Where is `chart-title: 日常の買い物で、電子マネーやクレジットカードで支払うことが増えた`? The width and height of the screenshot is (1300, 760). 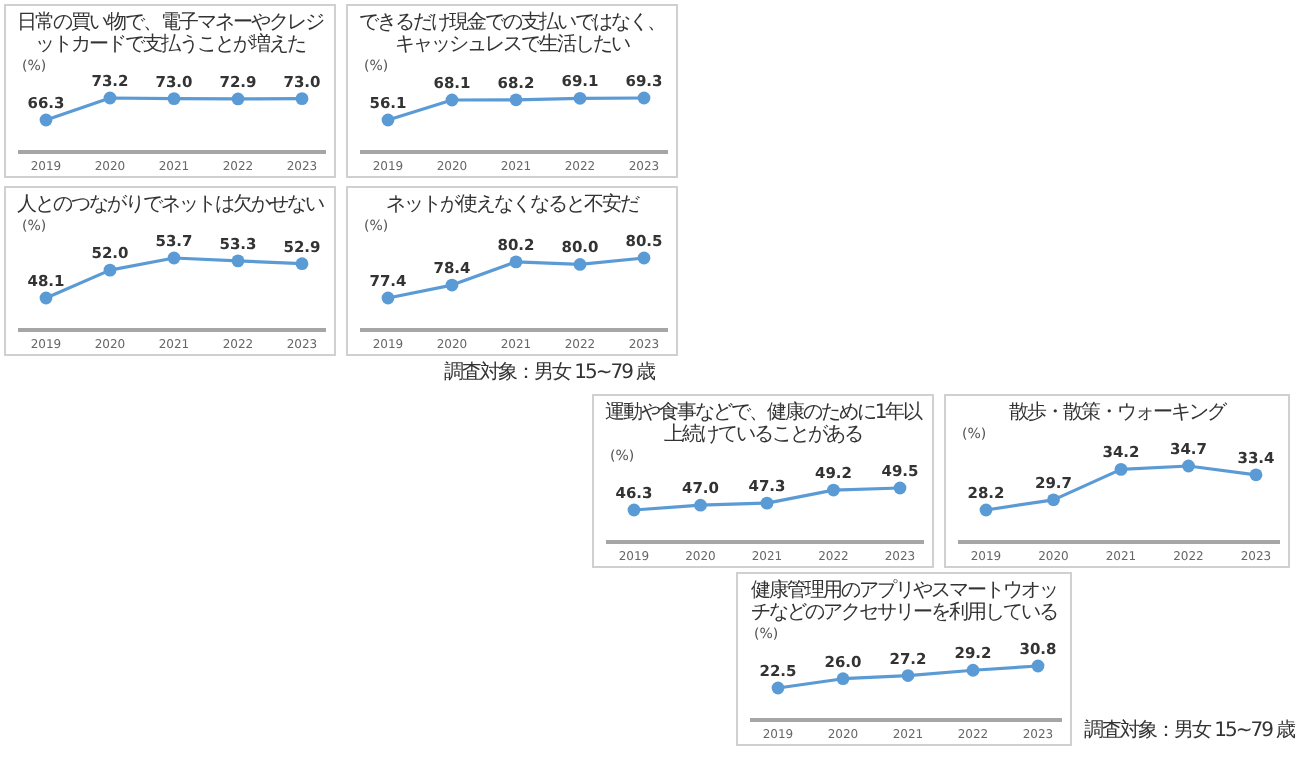 chart-title: 日常の買い物で、電子マネーやクレジットカードで支払うことが増えた is located at coordinates (170, 34).